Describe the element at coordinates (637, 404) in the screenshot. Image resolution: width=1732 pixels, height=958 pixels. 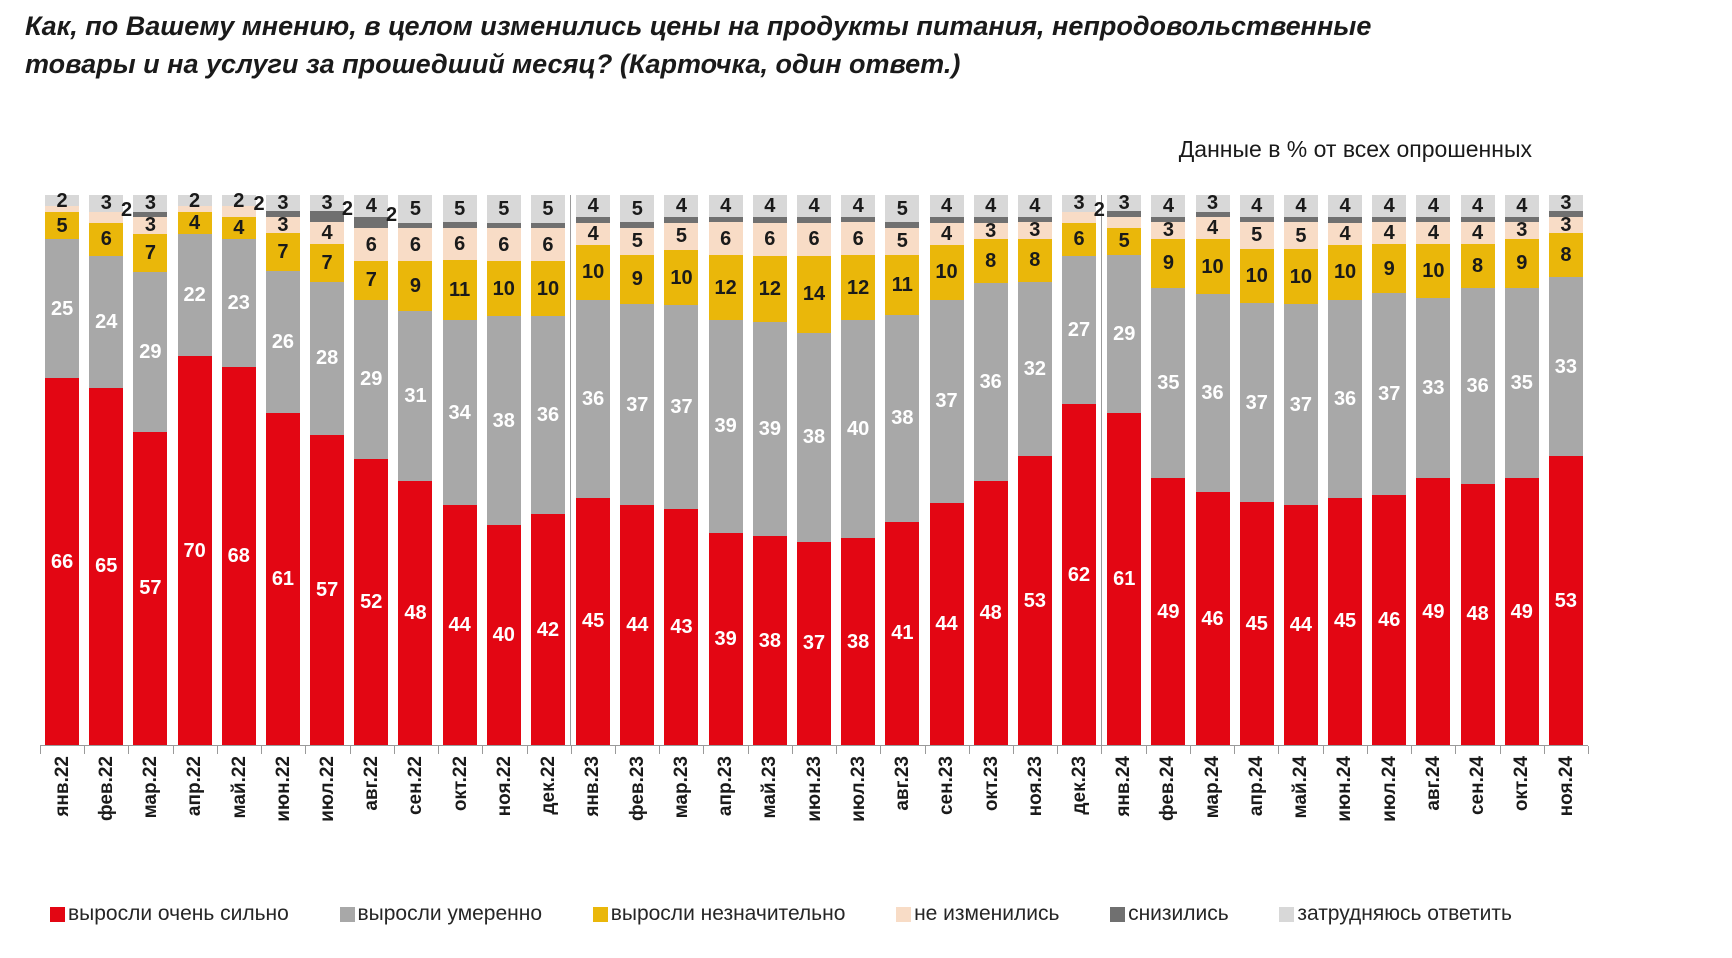
I see `segment-2: 37` at that location.